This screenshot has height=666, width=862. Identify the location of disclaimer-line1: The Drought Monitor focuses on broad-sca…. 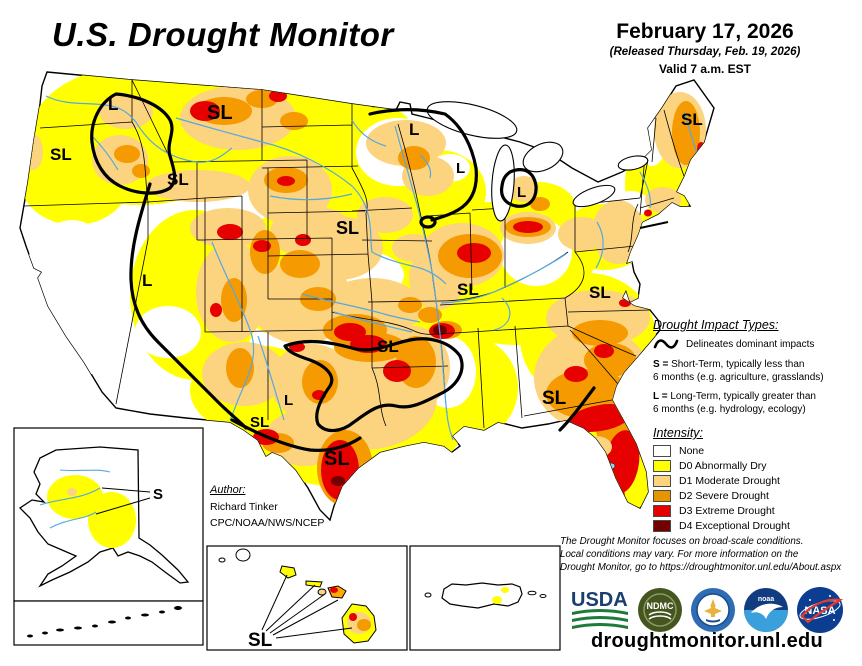
(682, 541).